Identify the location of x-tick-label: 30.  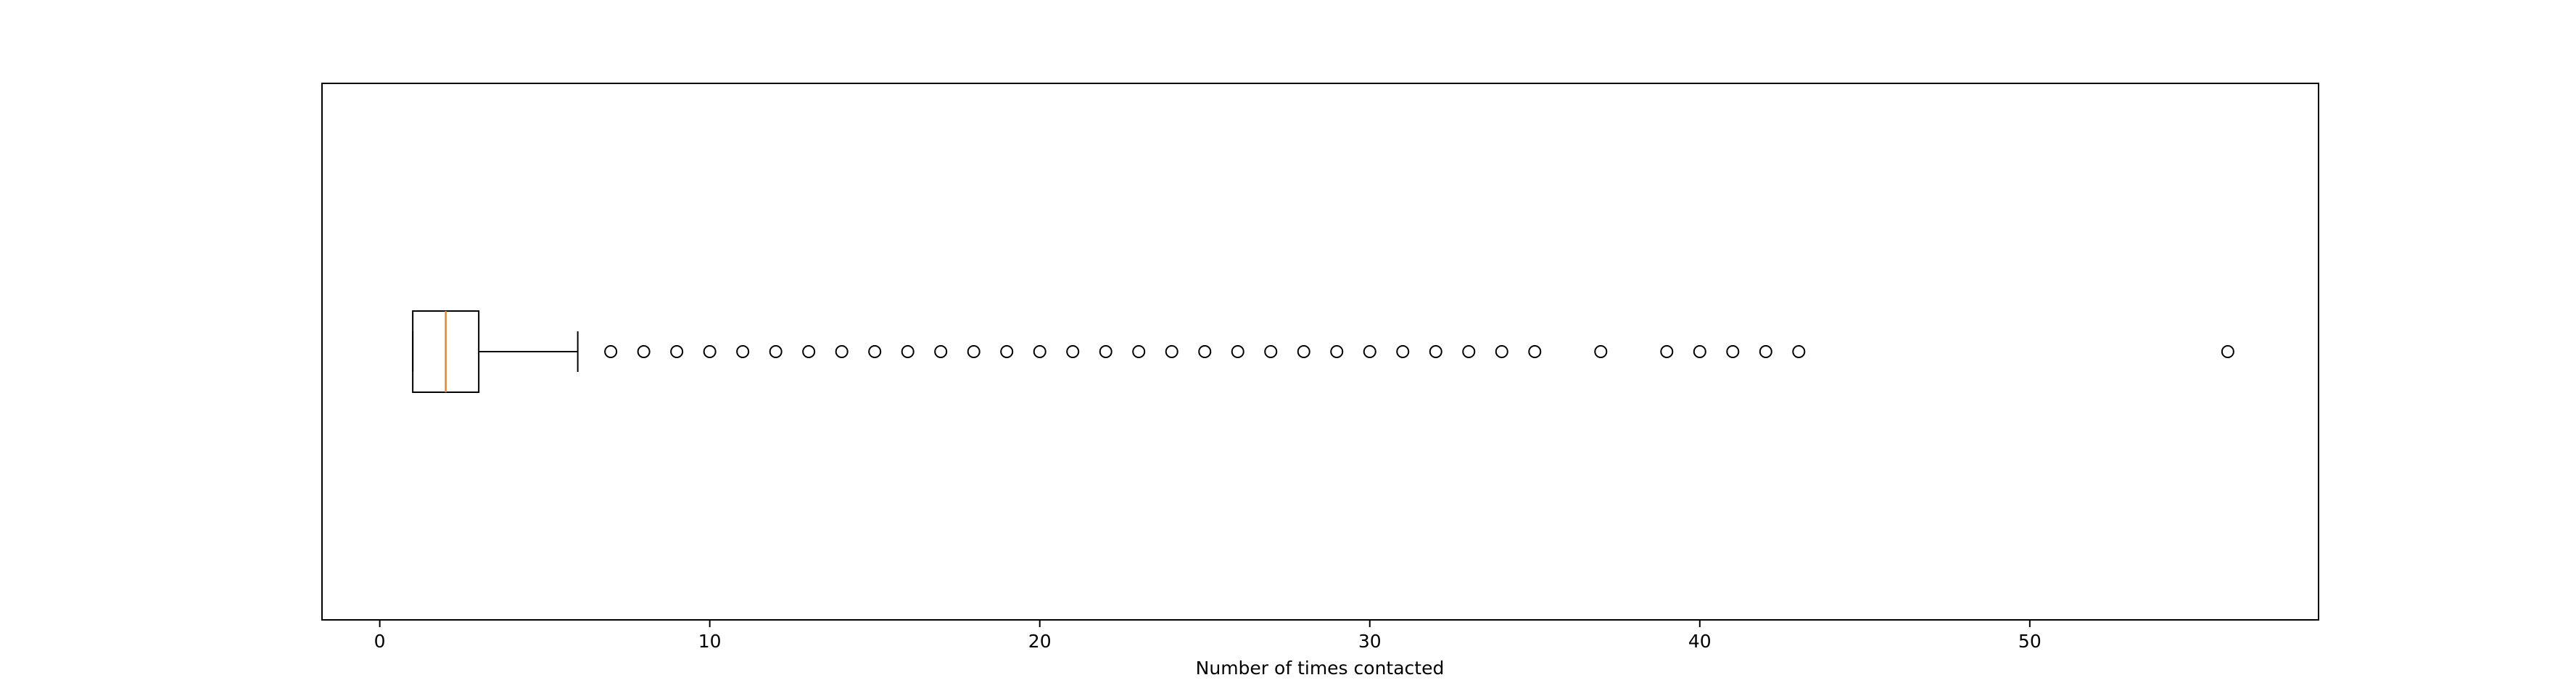
(1370, 641).